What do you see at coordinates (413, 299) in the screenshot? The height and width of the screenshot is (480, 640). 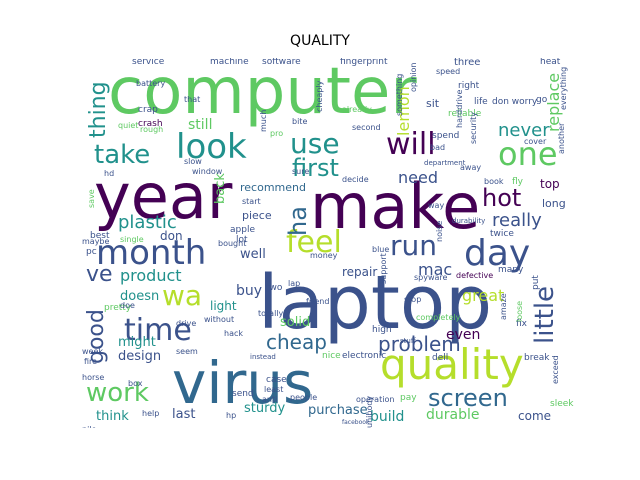 I see `word: stop` at bounding box center [413, 299].